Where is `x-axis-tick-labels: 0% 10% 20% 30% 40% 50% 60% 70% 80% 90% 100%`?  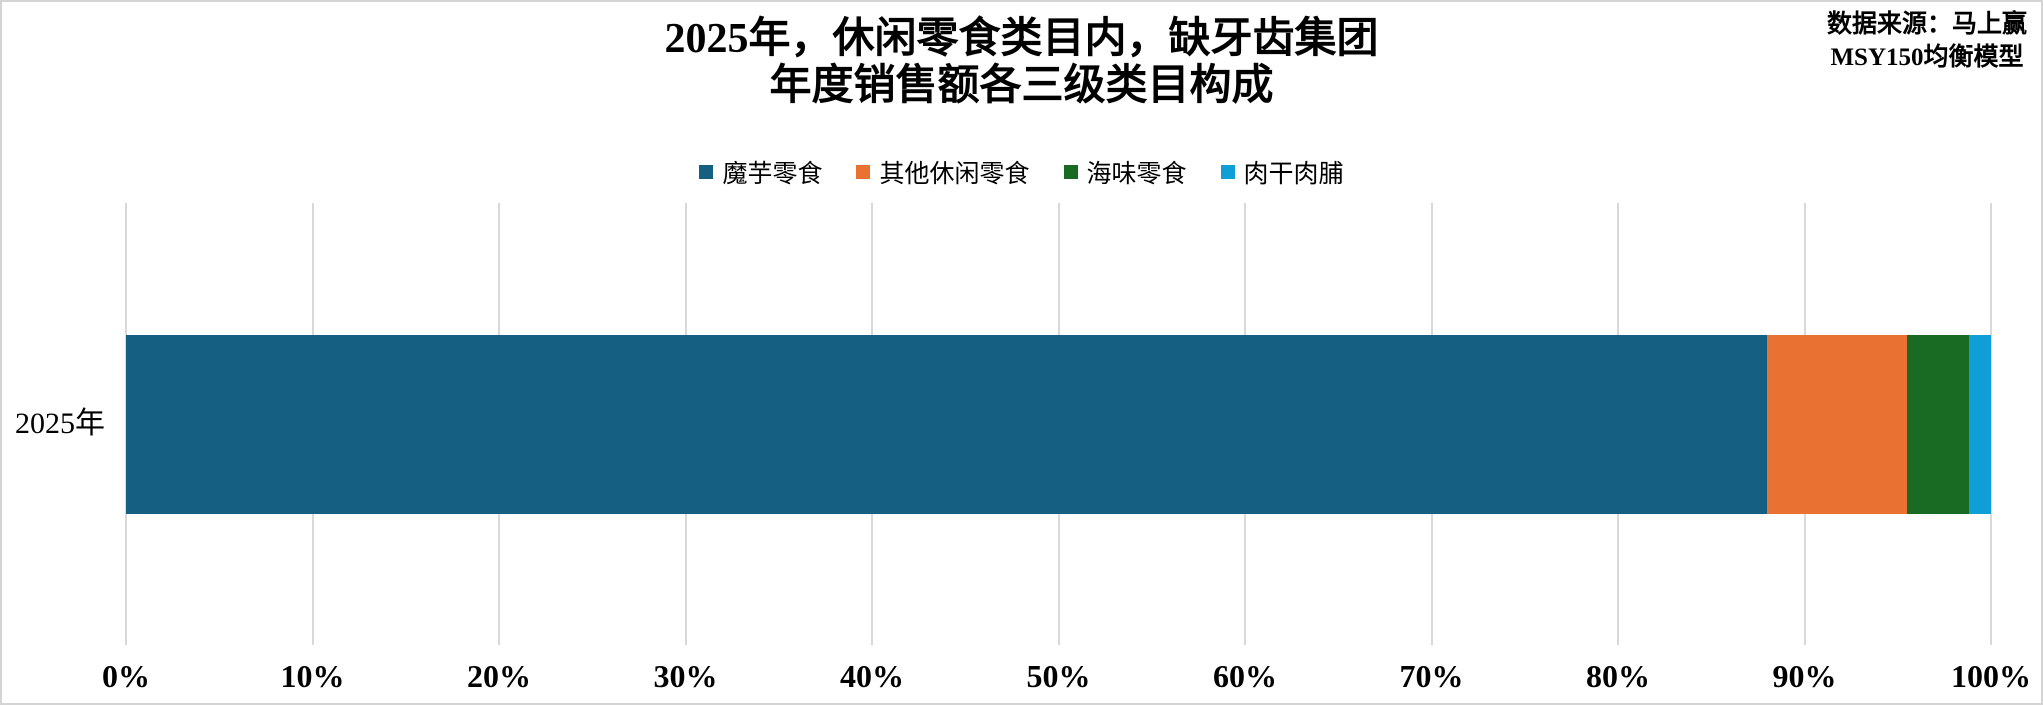 x-axis-tick-labels: 0% 10% 20% 30% 40% 50% 60% 70% 80% 90% 100% is located at coordinates (1066, 680).